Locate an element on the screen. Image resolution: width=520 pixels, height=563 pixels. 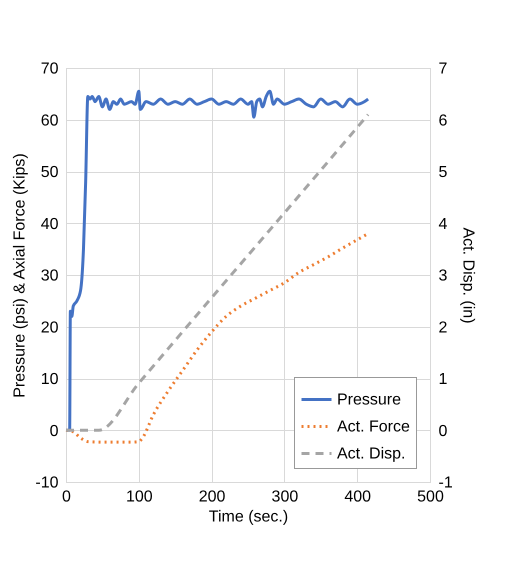
y2-axis-title: Act. Disp. (in) is located at coordinates (468, 275).